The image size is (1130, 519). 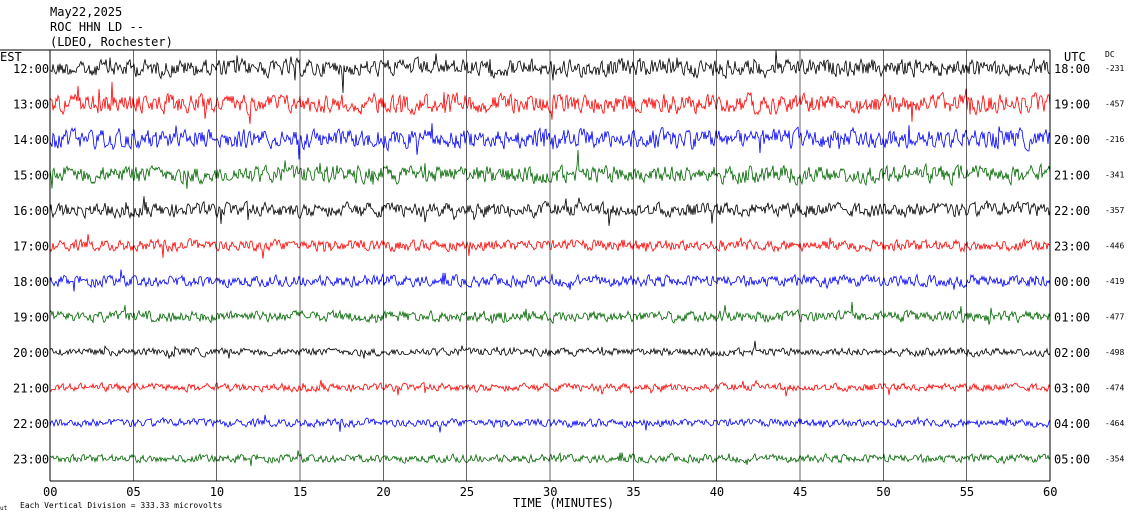 I want to click on utc-hour-label: 00:00, so click(x=1072, y=282).